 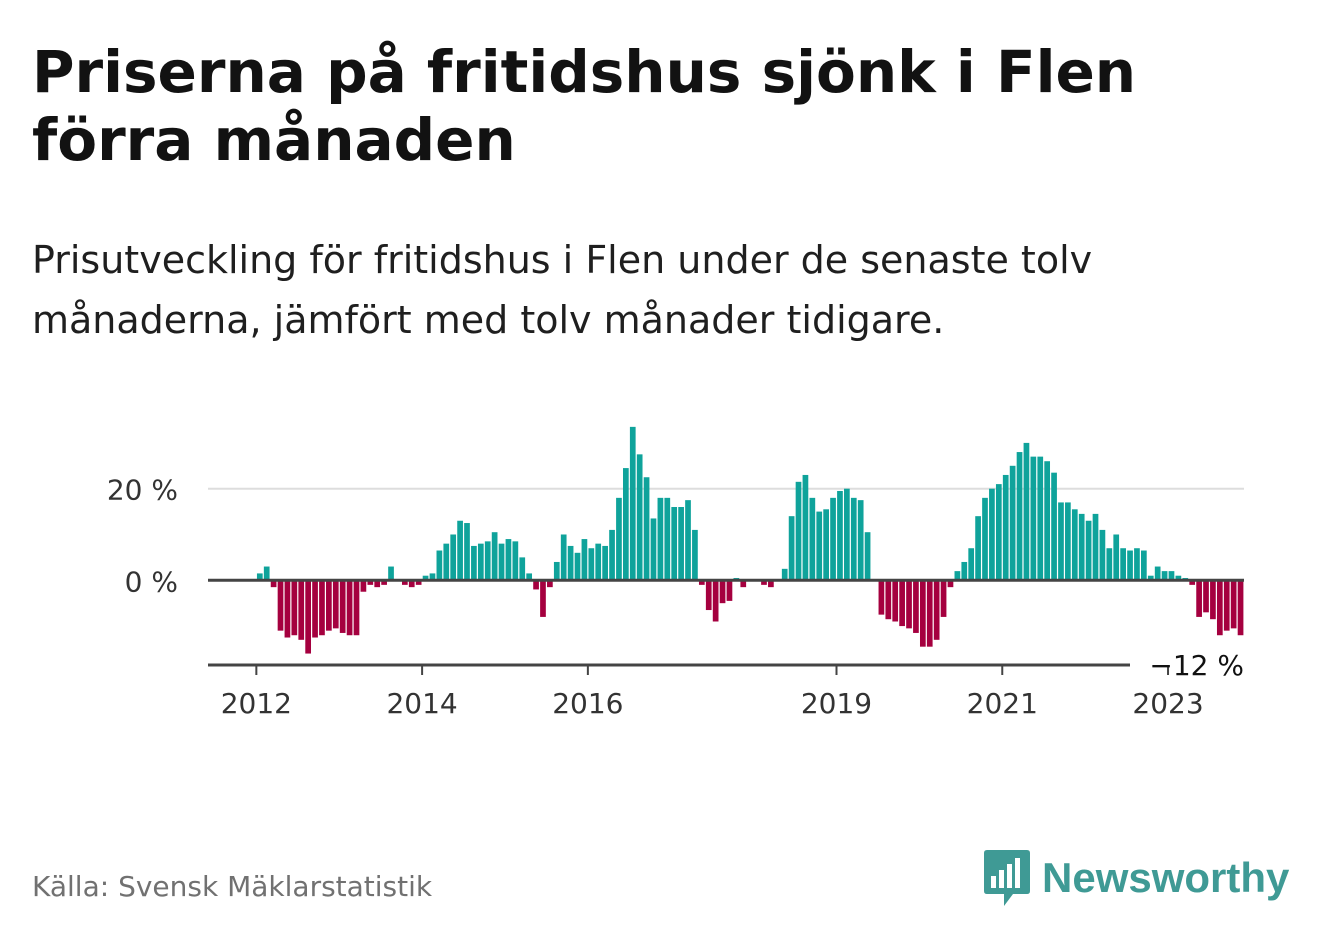 I want to click on x-tick-label: 2012, so click(x=256, y=703).